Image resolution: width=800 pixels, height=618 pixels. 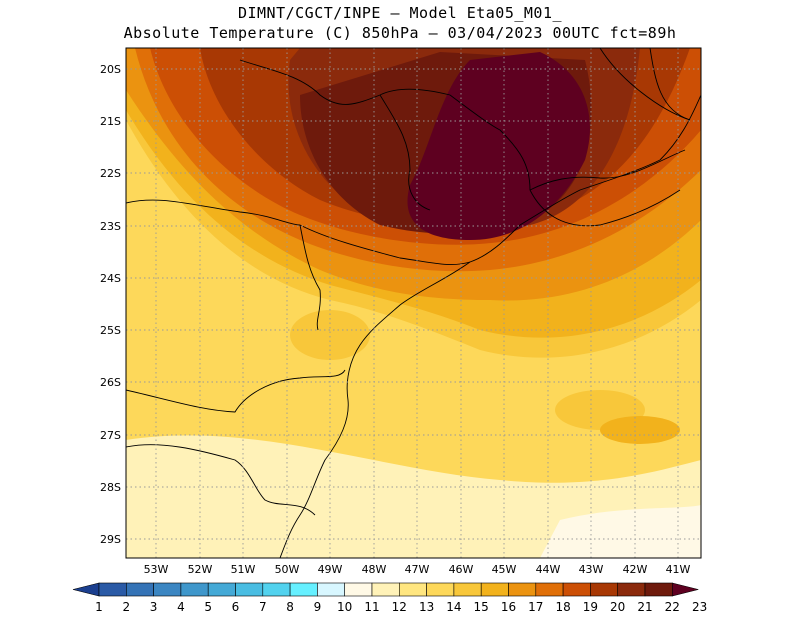 I want to click on lon-label: 53W, so click(x=156, y=569).